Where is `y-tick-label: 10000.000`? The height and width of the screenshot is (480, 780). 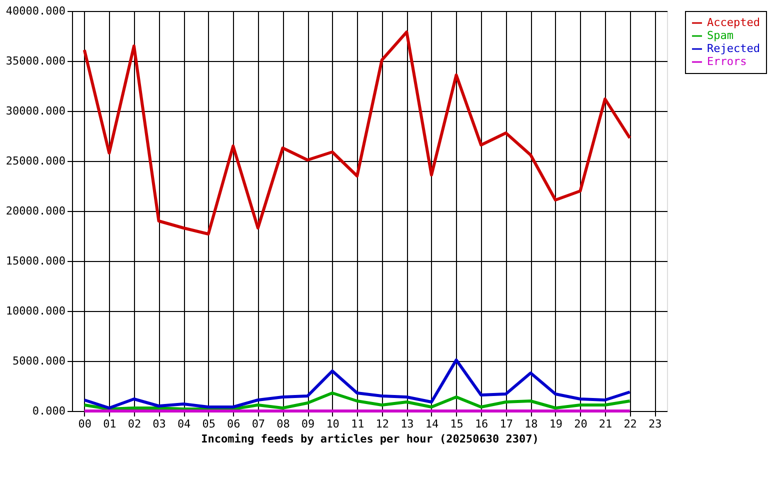 y-tick-label: 10000.000 is located at coordinates (36, 311).